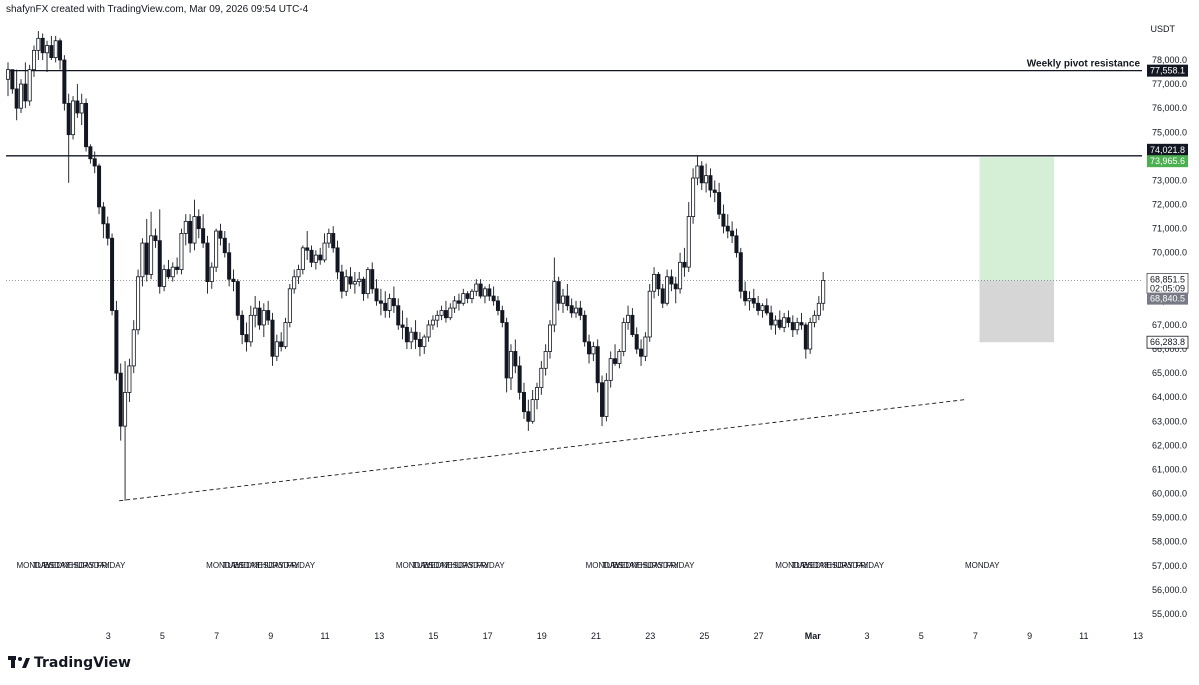 Image resolution: width=1199 pixels, height=685 pixels. I want to click on ascending-trendline, so click(542, 450).